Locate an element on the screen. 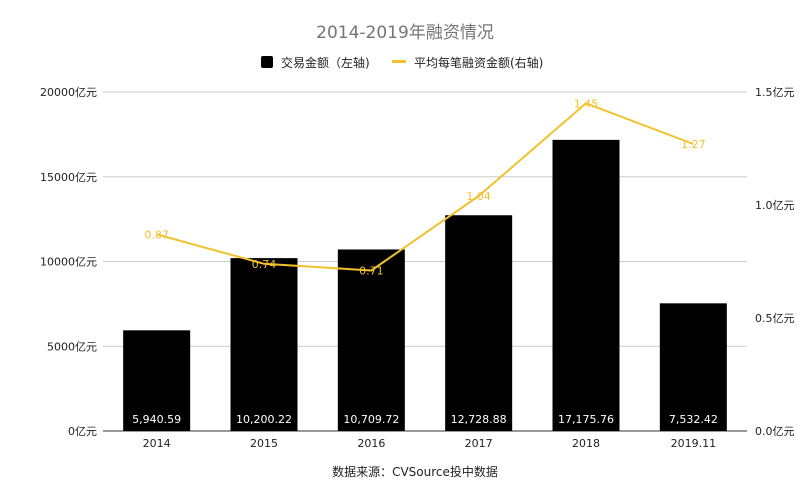 The width and height of the screenshot is (810, 491). line-value-label: 0.87 is located at coordinates (156, 234).